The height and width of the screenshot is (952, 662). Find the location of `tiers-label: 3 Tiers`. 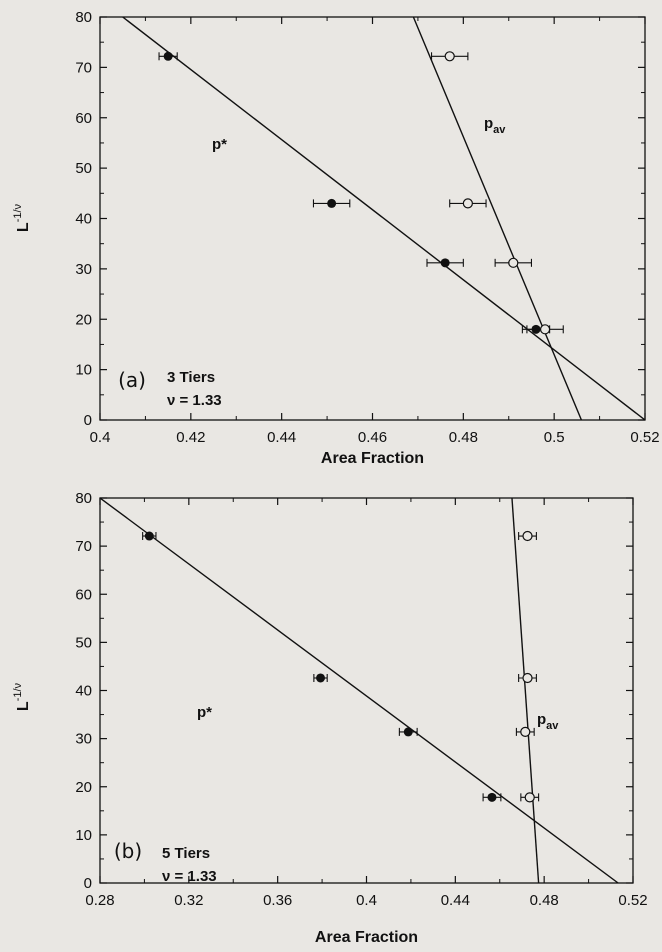

tiers-label: 3 Tiers is located at coordinates (191, 377).